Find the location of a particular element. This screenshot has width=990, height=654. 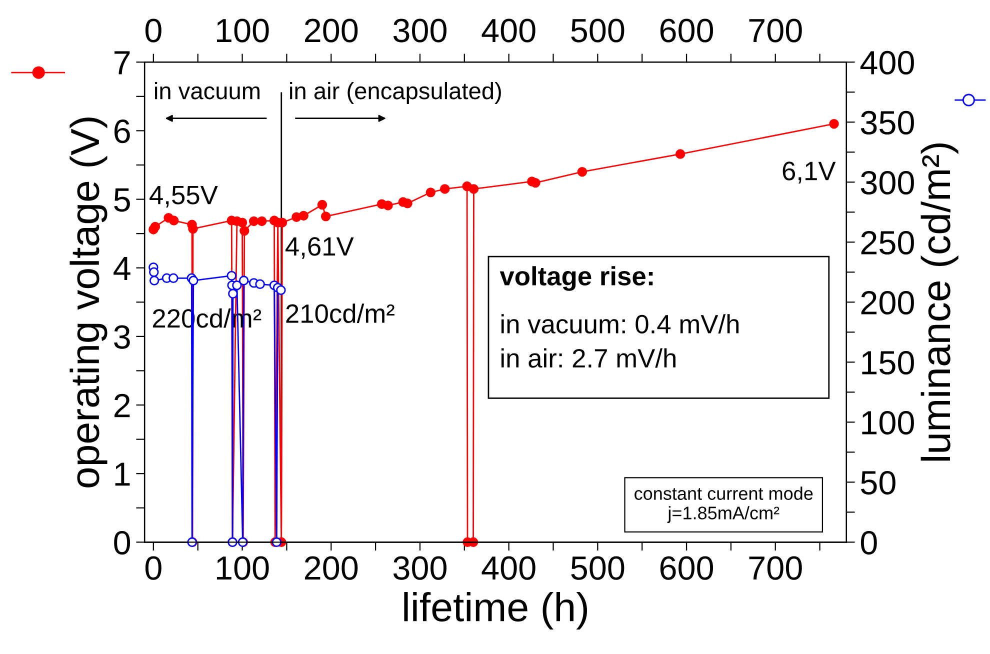

x2-tick-label: 400 is located at coordinates (509, 30).